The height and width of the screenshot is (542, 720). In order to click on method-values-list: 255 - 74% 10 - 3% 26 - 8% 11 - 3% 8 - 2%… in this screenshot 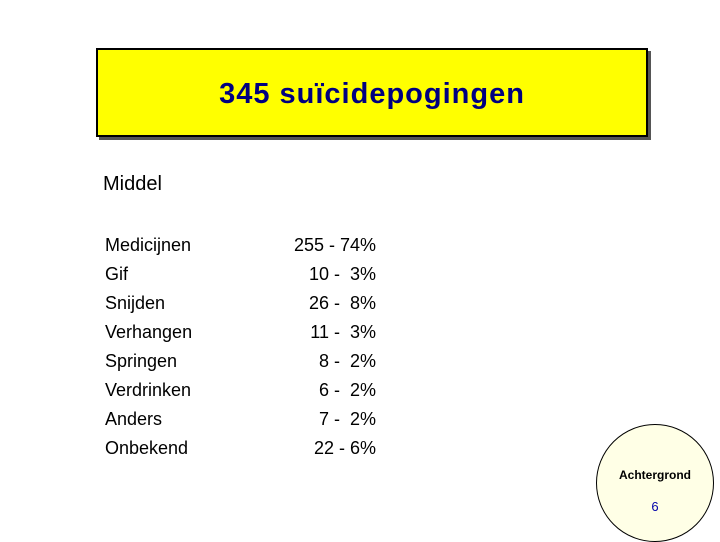, I will do `click(318, 347)`.